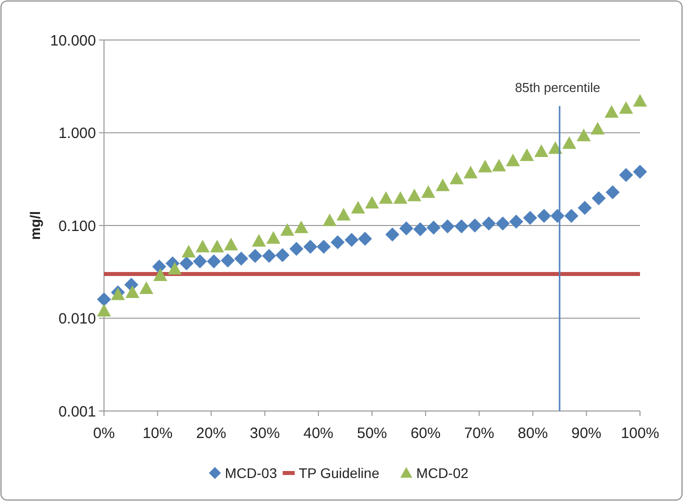  Describe the element at coordinates (265, 433) in the screenshot. I see `x-tick-label: 30%` at that location.